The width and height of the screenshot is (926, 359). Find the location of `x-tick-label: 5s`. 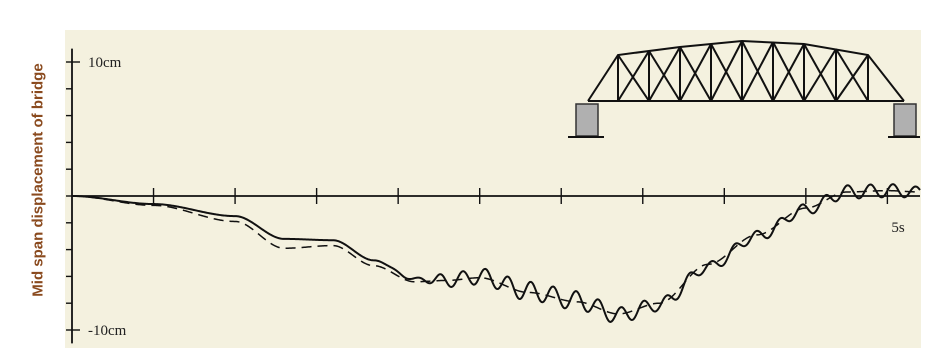

x-tick-label: 5s is located at coordinates (898, 228).